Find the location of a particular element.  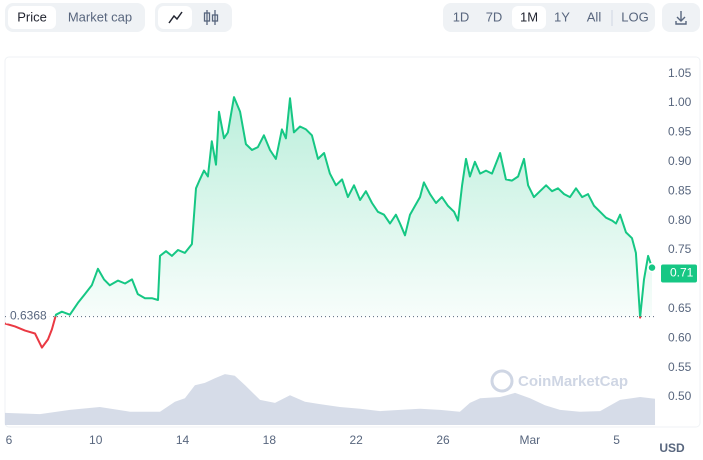

watermark-text: CoinMarketCap is located at coordinates (573, 381).